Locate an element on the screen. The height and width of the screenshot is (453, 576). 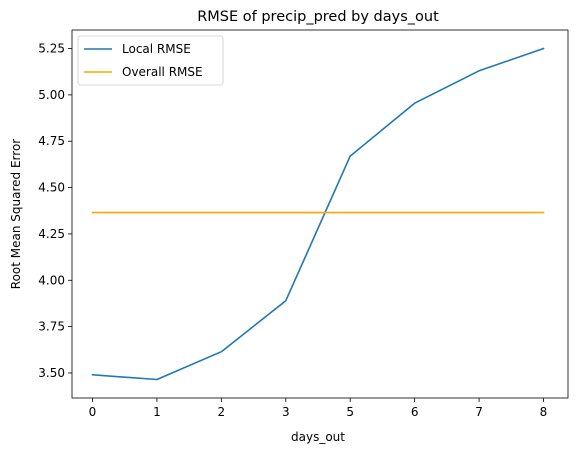
legend-label-local-rmse: Local RMSE is located at coordinates (156, 49).